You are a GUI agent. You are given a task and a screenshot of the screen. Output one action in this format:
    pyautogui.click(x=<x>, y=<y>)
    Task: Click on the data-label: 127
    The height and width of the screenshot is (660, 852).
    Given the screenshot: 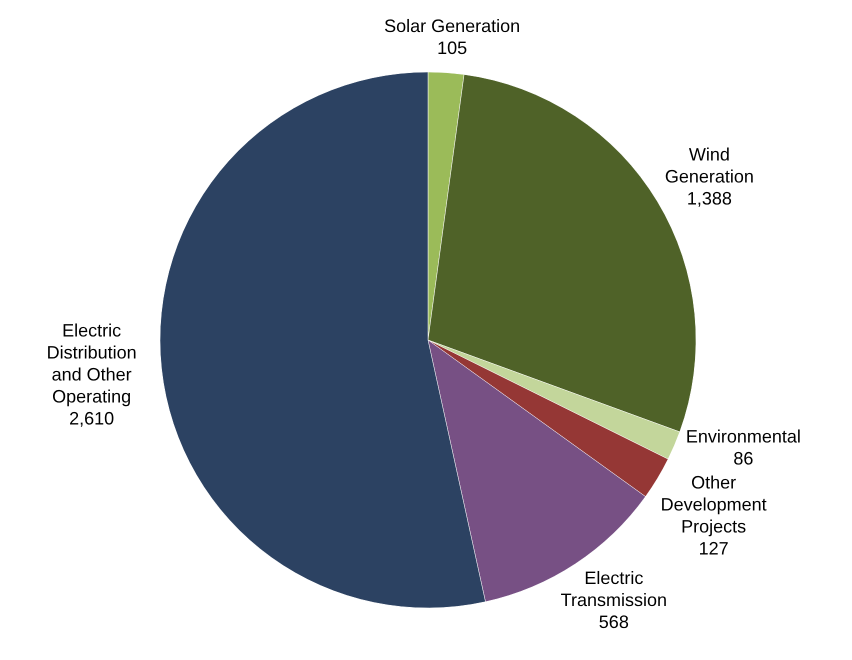 What is the action you would take?
    pyautogui.click(x=713, y=548)
    